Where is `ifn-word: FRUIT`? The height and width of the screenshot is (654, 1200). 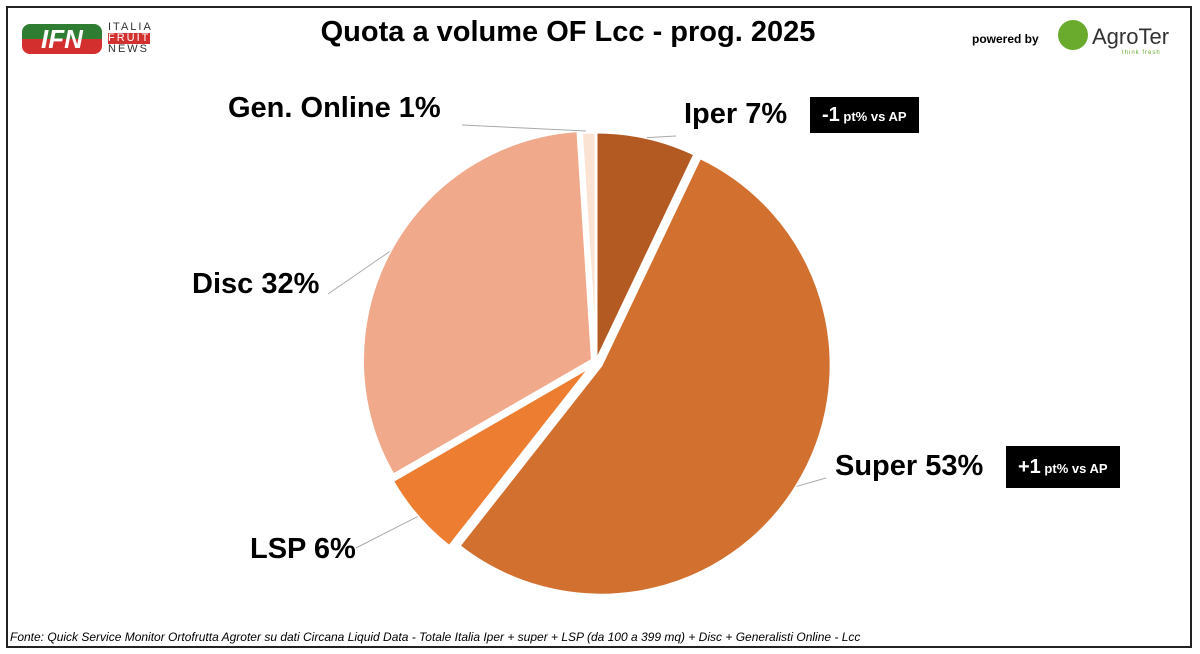
ifn-word: FRUIT is located at coordinates (129, 38).